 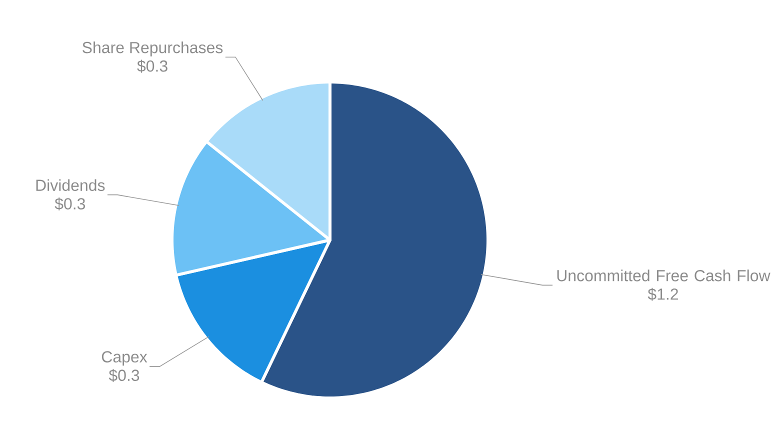 I want to click on slice-label: Uncommitted Free Cash Flow, so click(x=663, y=276).